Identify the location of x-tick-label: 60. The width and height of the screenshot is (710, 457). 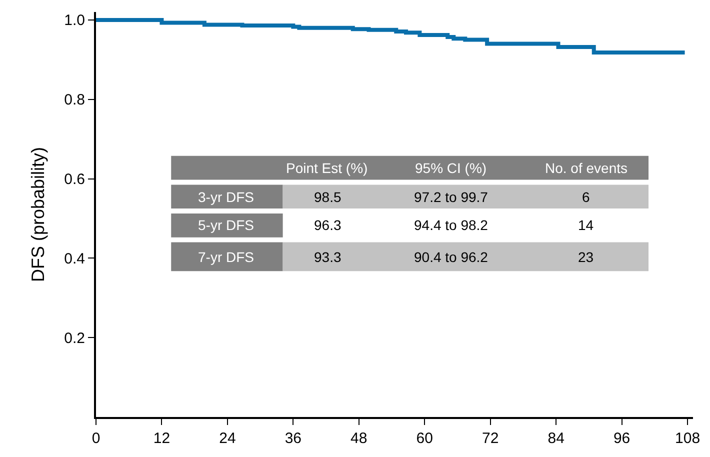
(424, 438).